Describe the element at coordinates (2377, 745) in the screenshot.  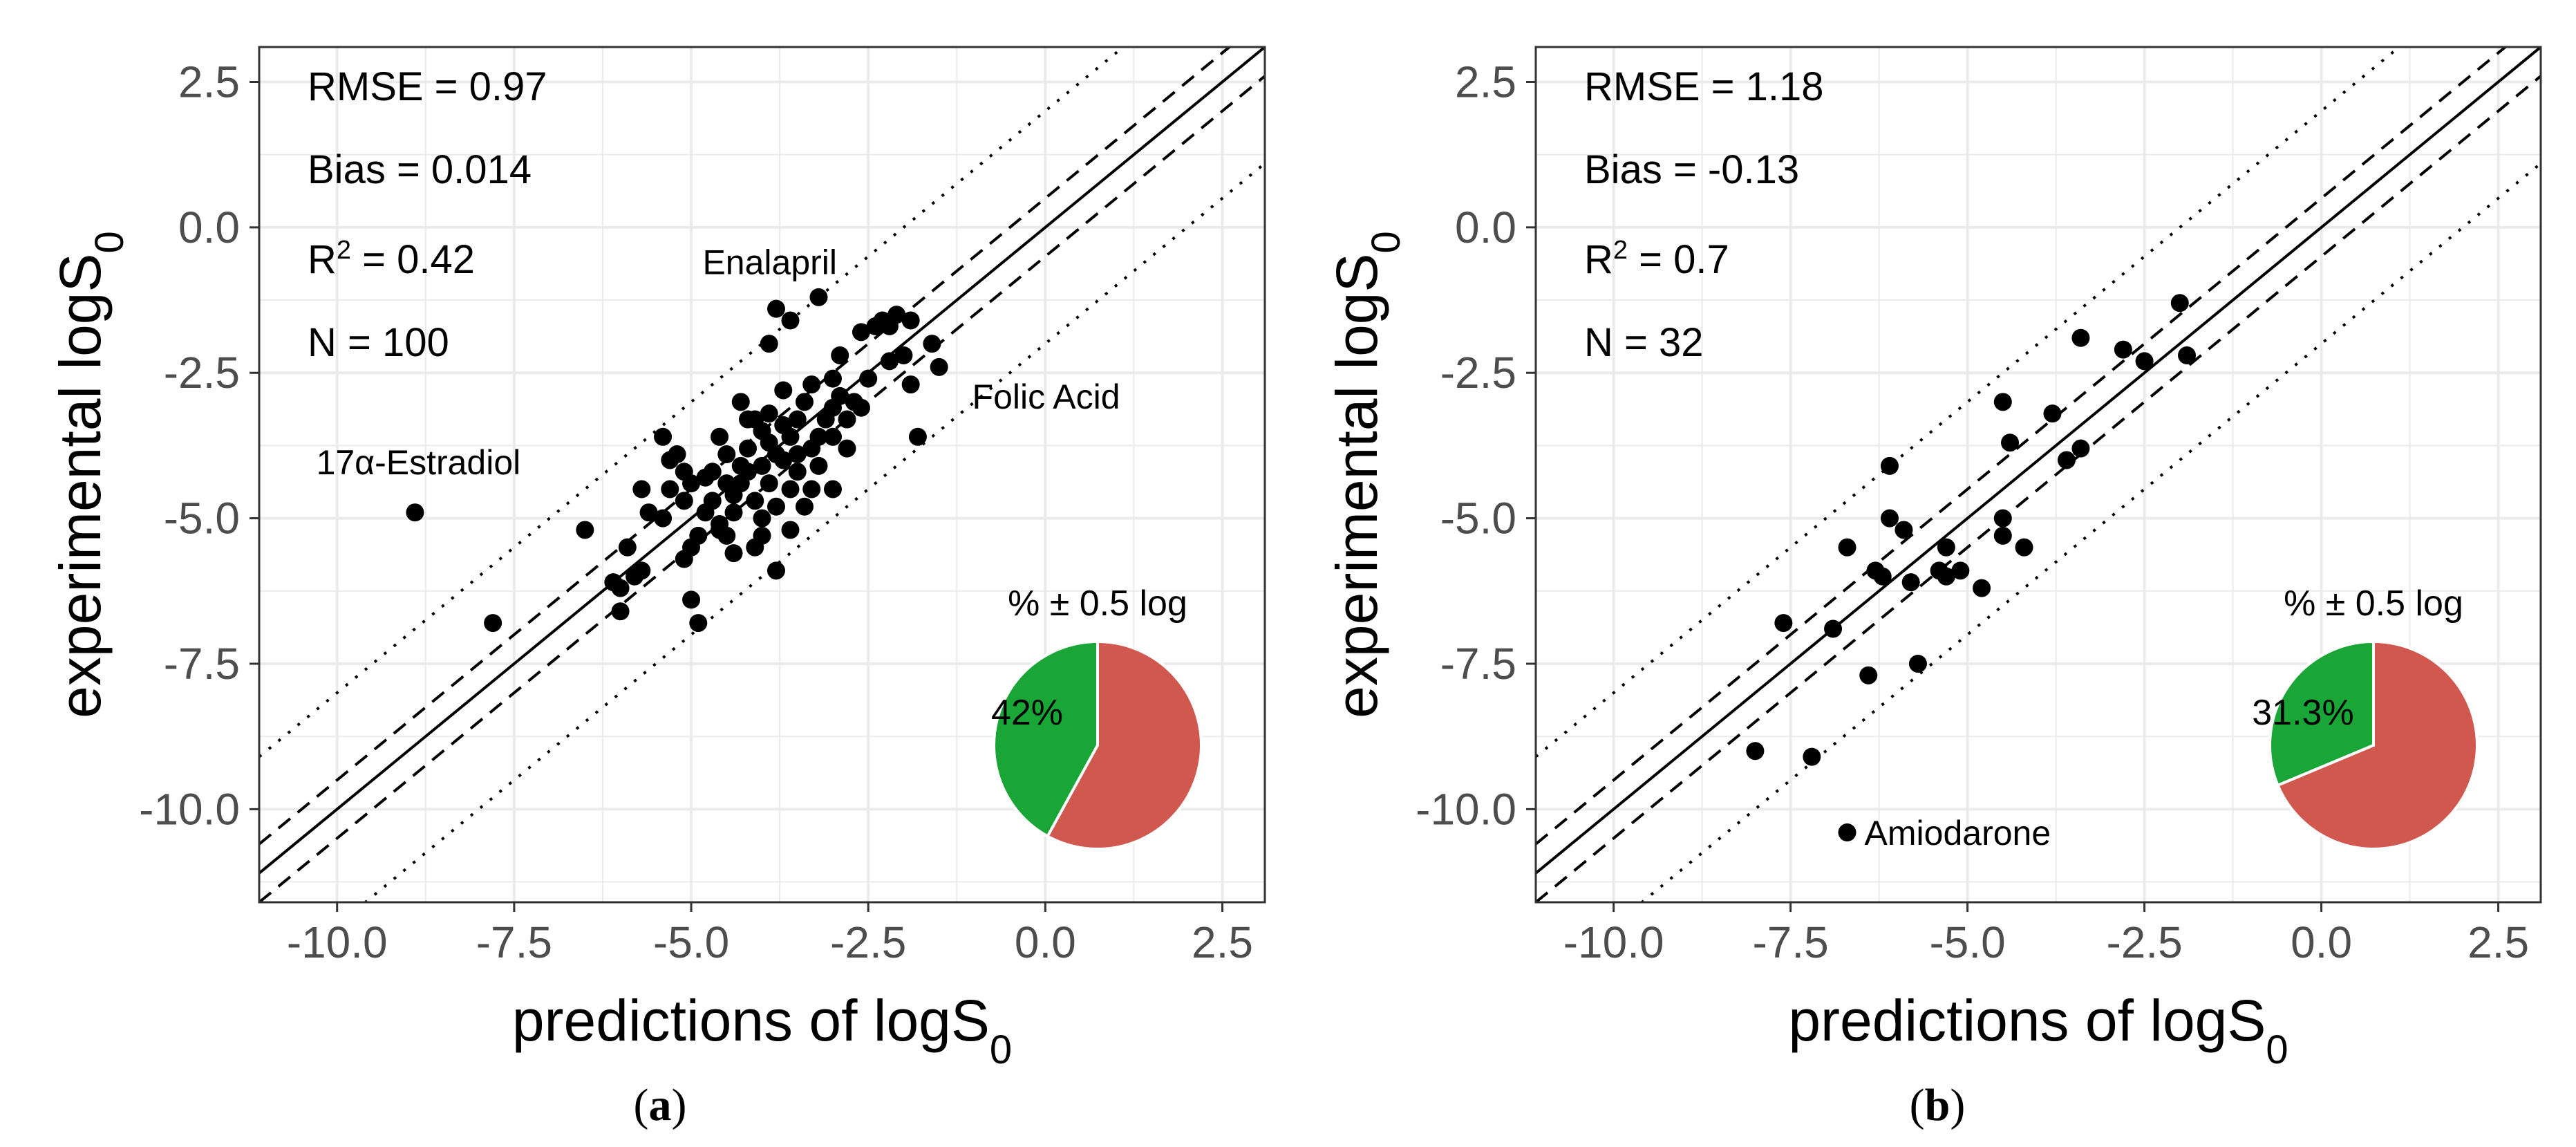
I see `pie-slice-outside` at that location.